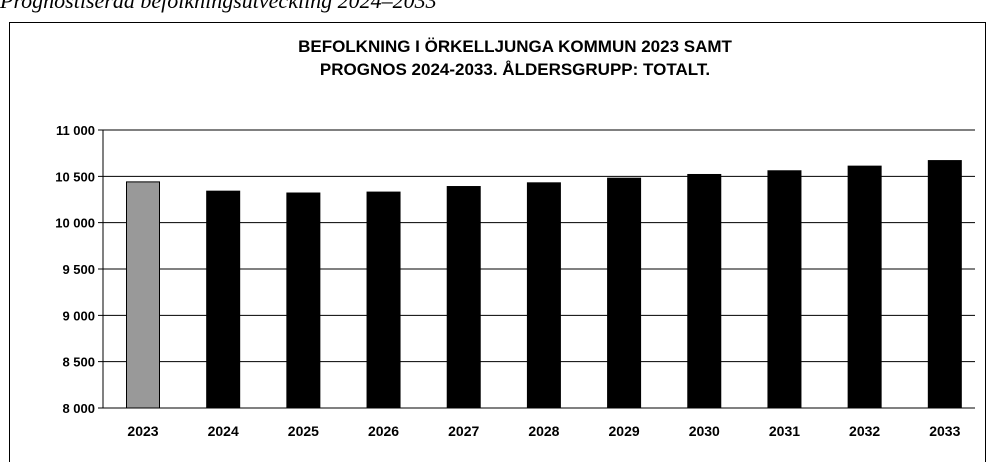 Image resolution: width=997 pixels, height=462 pixels. What do you see at coordinates (78, 269) in the screenshot?
I see `y-tick-label: 9 500` at bounding box center [78, 269].